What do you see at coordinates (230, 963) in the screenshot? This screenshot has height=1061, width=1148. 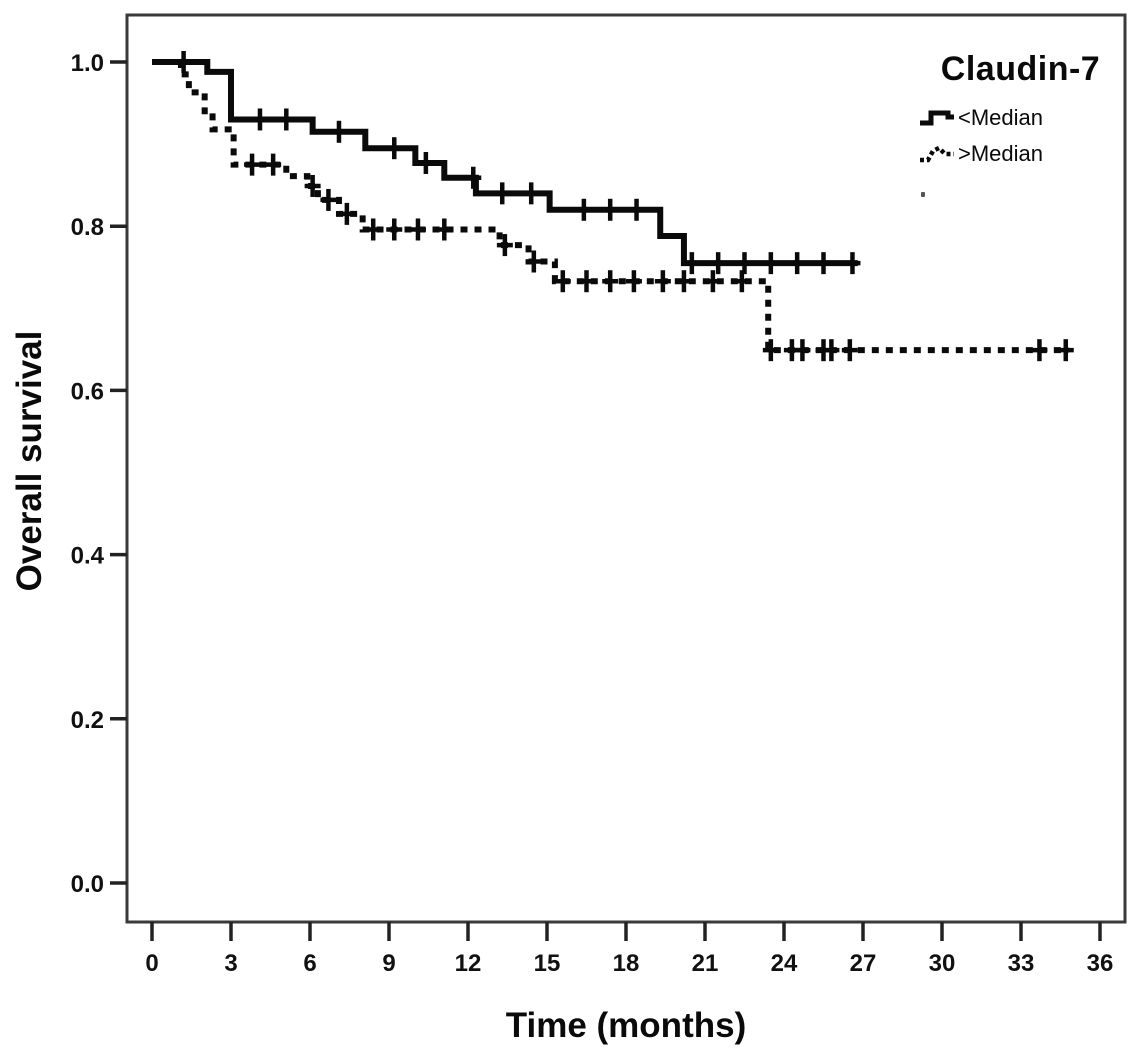 I see `x-tick-label: 3` at bounding box center [230, 963].